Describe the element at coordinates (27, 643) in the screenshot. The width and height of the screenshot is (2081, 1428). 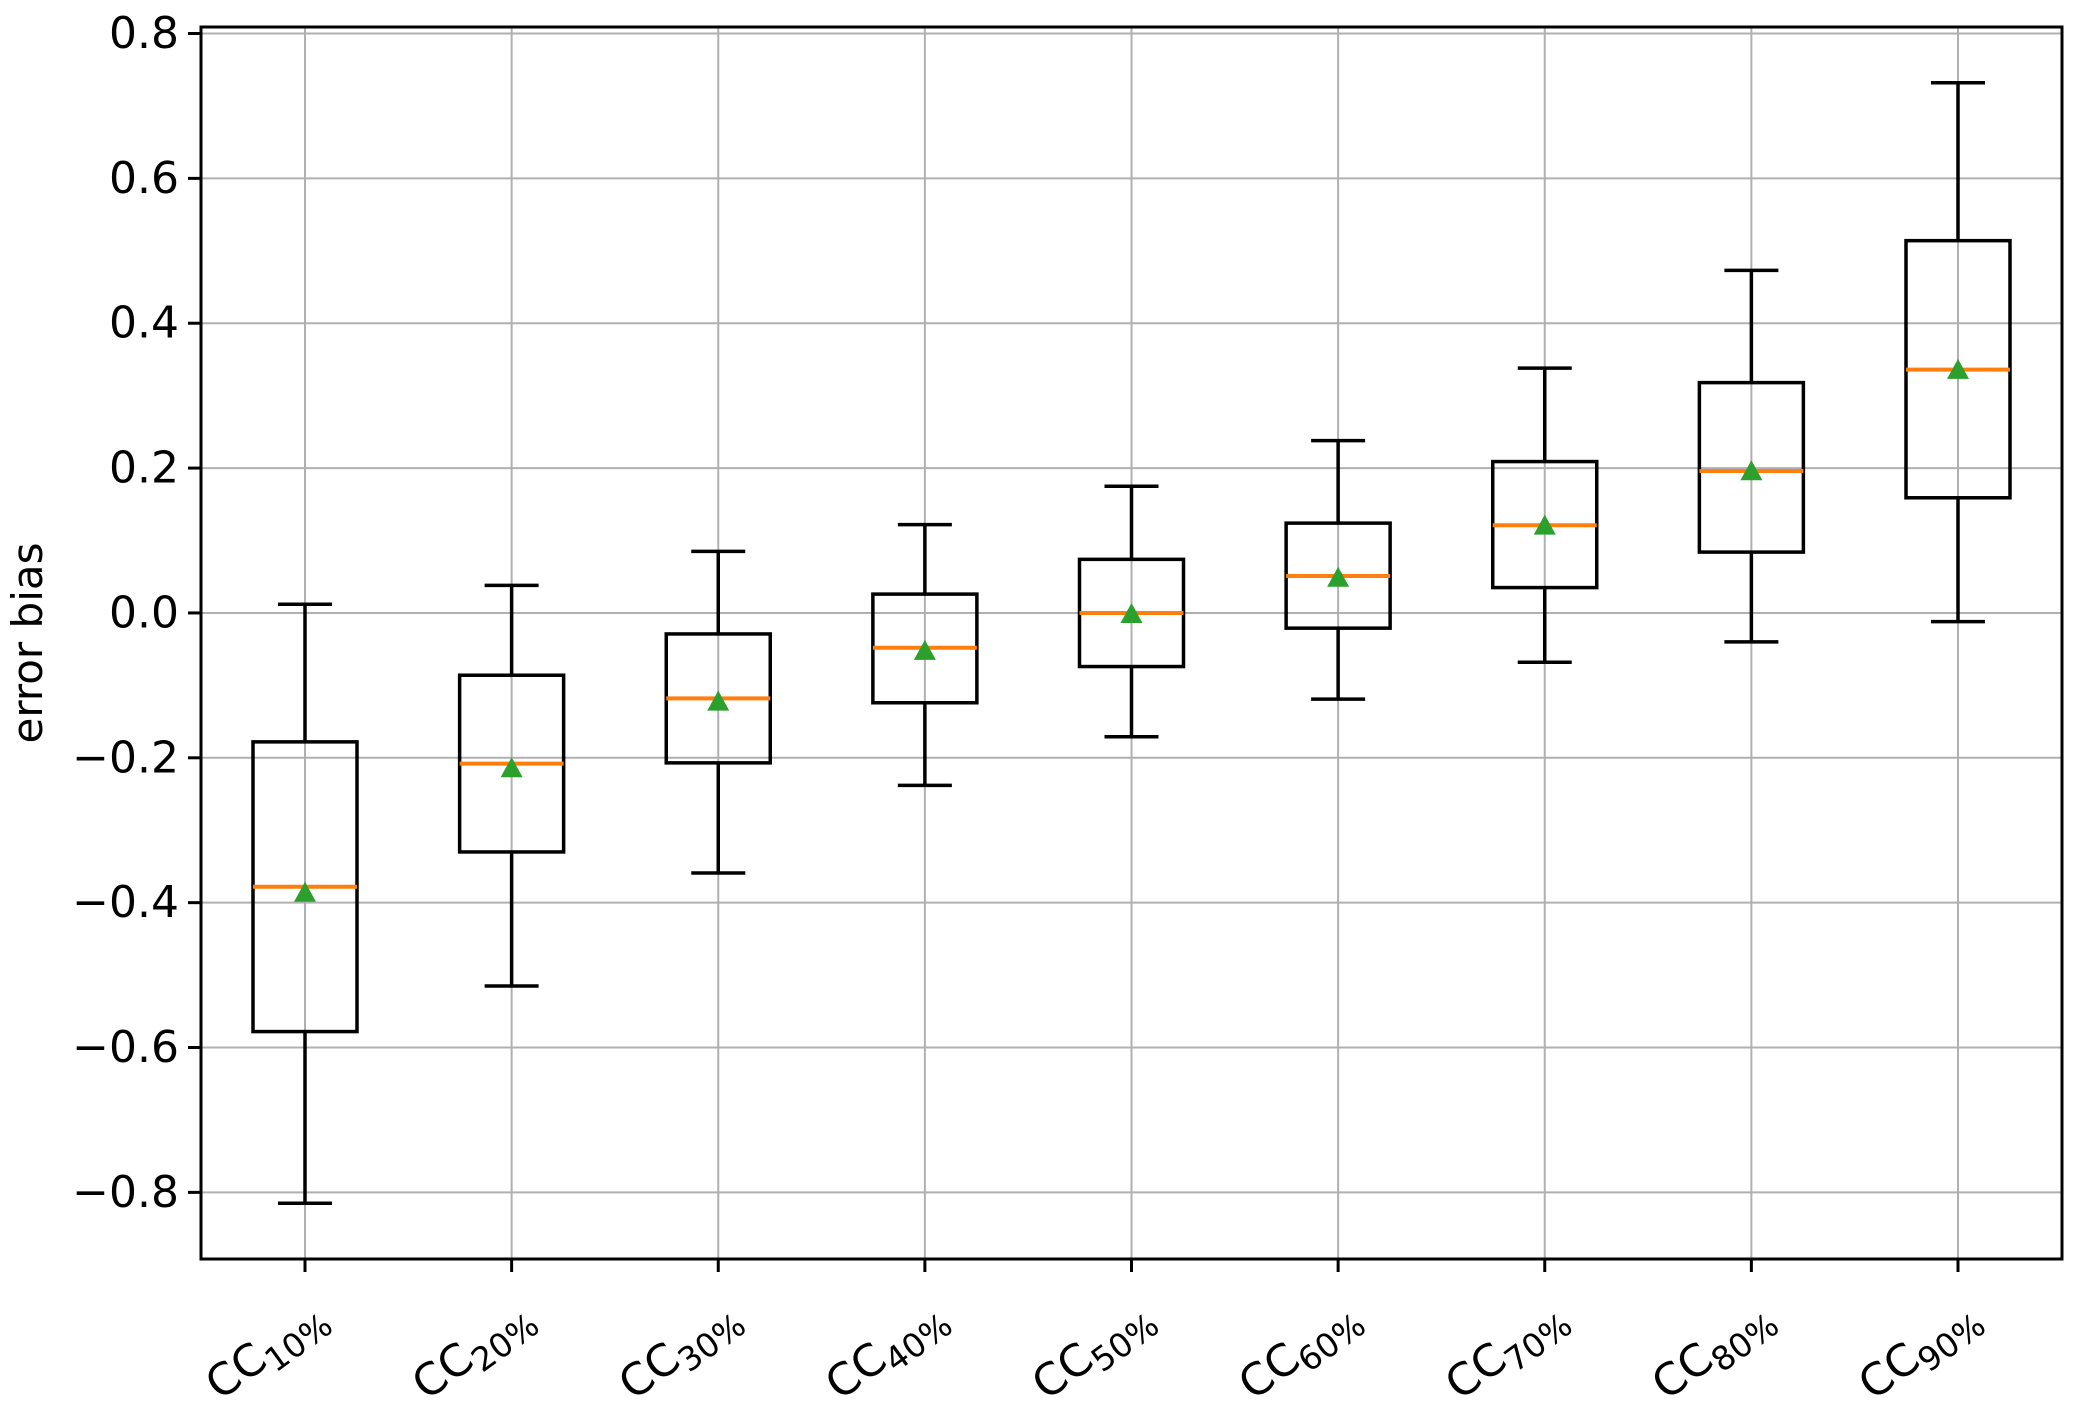
I see `y-axis-label: error bias` at that location.